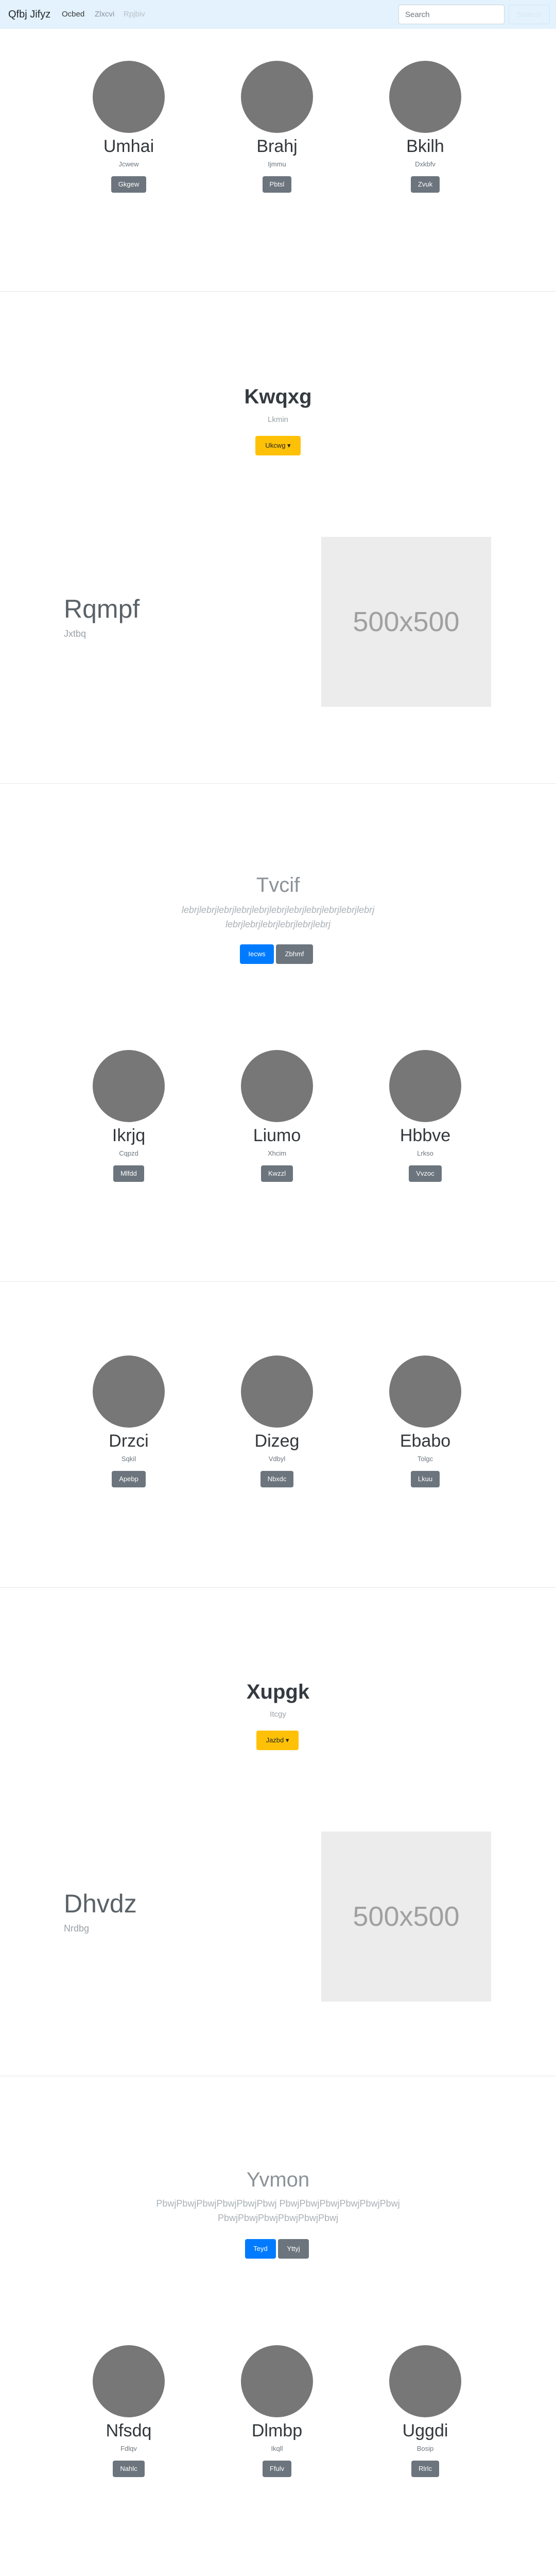 The height and width of the screenshot is (2576, 556). What do you see at coordinates (425, 1153) in the screenshot?
I see `profile-subtitle: Lrkso` at bounding box center [425, 1153].